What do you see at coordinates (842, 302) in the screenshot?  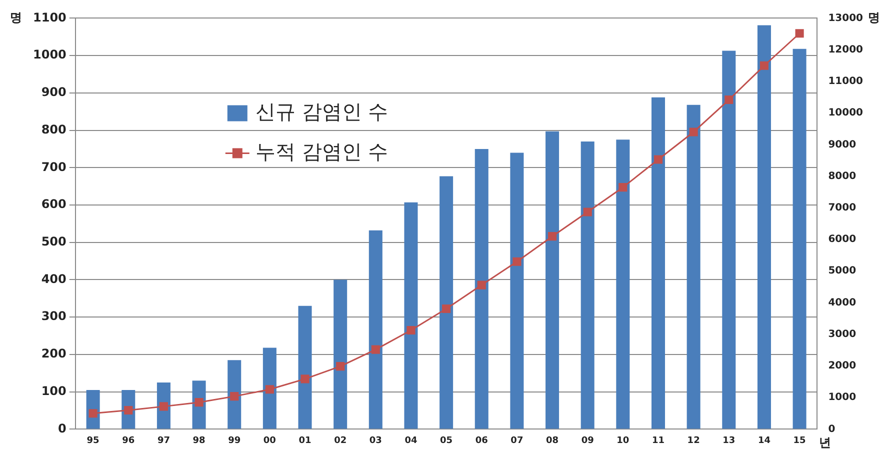 I see `y2-tick-label: 4000` at bounding box center [842, 302].